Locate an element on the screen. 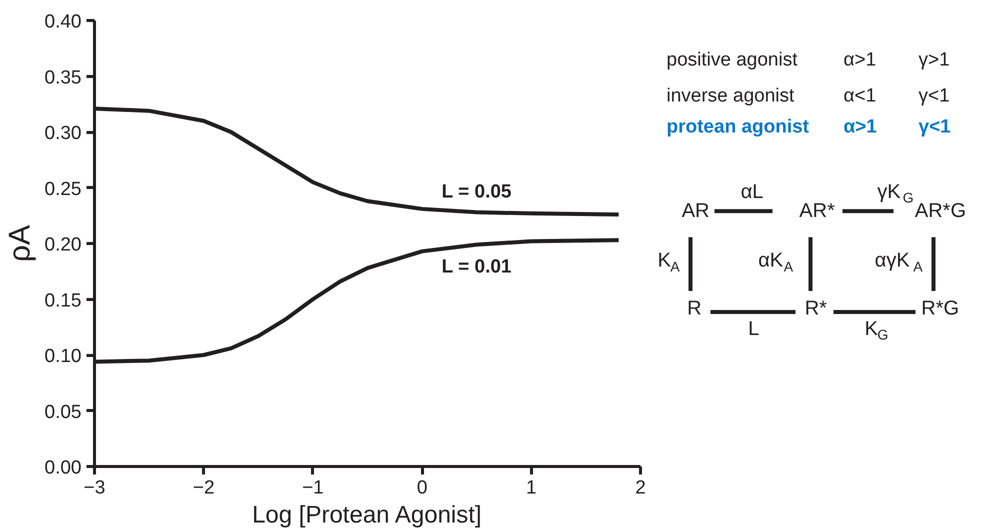 The image size is (990, 531). y-tick-label: 0.35 is located at coordinates (63, 77).